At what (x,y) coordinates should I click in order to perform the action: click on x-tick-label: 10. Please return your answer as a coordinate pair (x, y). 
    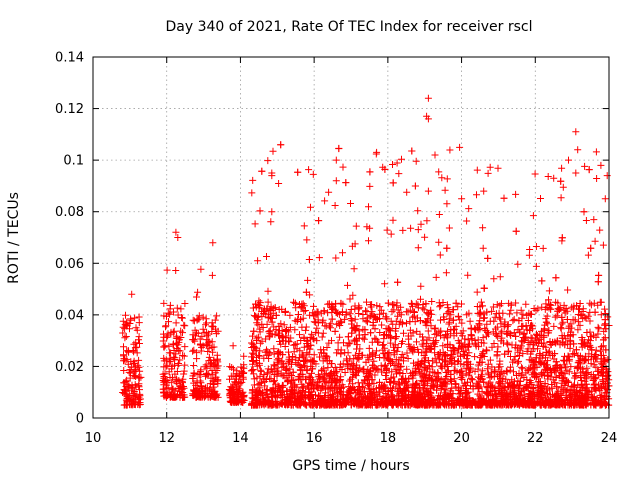
    Looking at the image, I should click on (93, 438).